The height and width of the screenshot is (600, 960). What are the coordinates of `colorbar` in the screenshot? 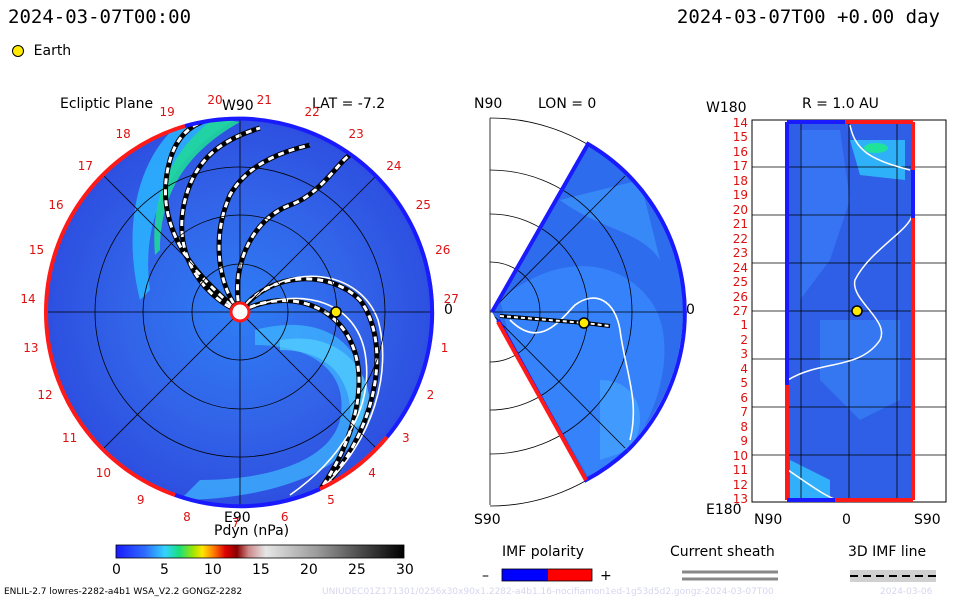 It's located at (260, 551).